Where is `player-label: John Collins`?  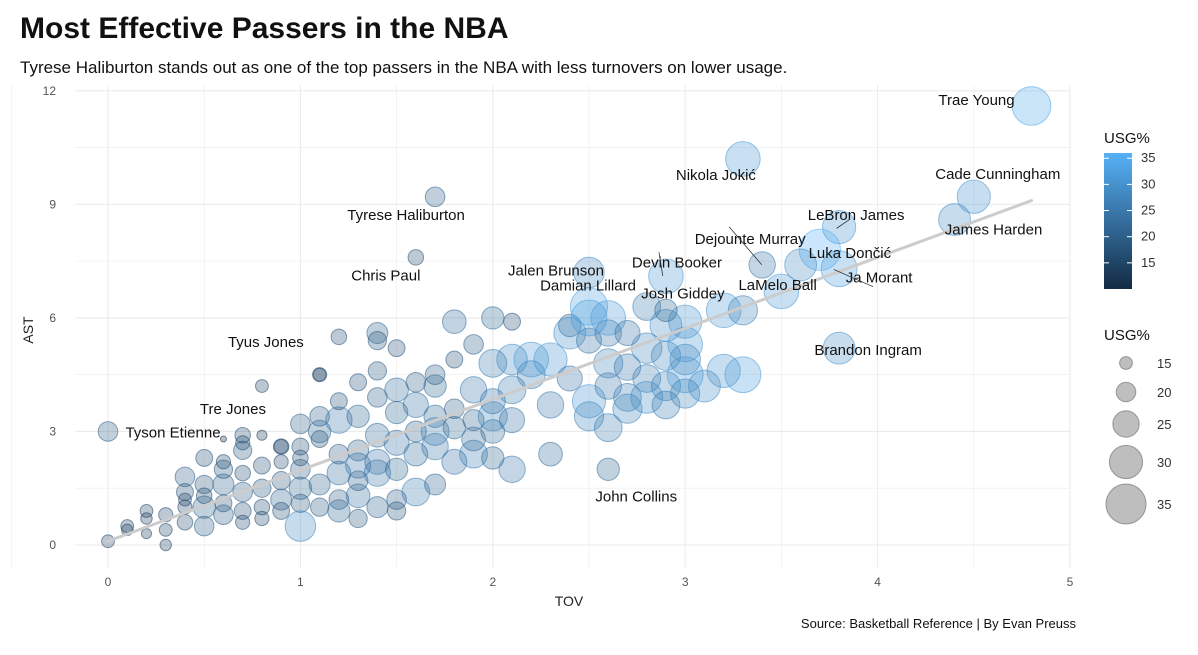
player-label: John Collins is located at coordinates (636, 496).